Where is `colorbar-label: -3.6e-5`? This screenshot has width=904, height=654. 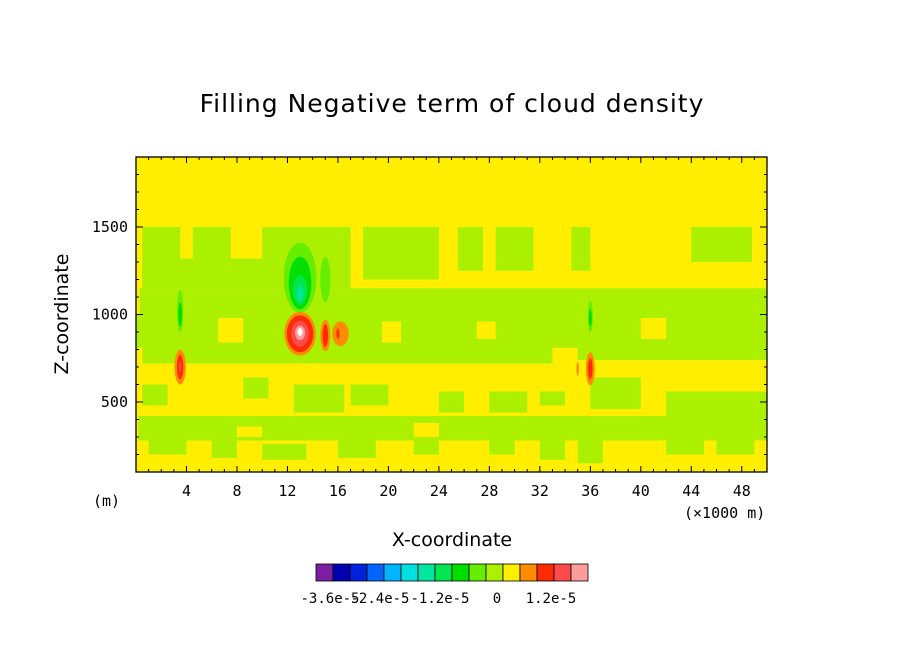 colorbar-label: -3.6e-5 is located at coordinates (329, 599).